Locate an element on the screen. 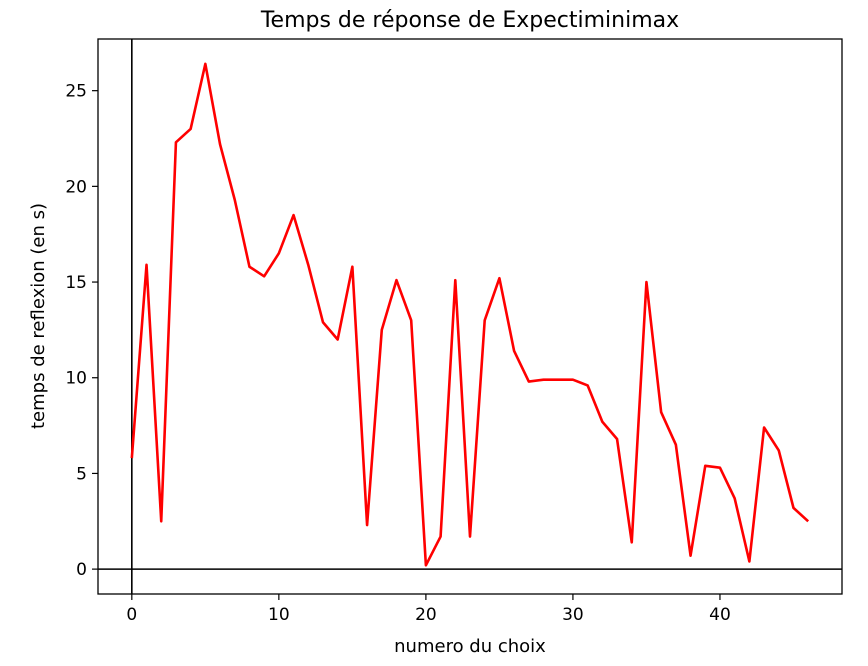 The width and height of the screenshot is (868, 666). chart-title: Temps de réponse de Expectiminimax is located at coordinates (469, 20).